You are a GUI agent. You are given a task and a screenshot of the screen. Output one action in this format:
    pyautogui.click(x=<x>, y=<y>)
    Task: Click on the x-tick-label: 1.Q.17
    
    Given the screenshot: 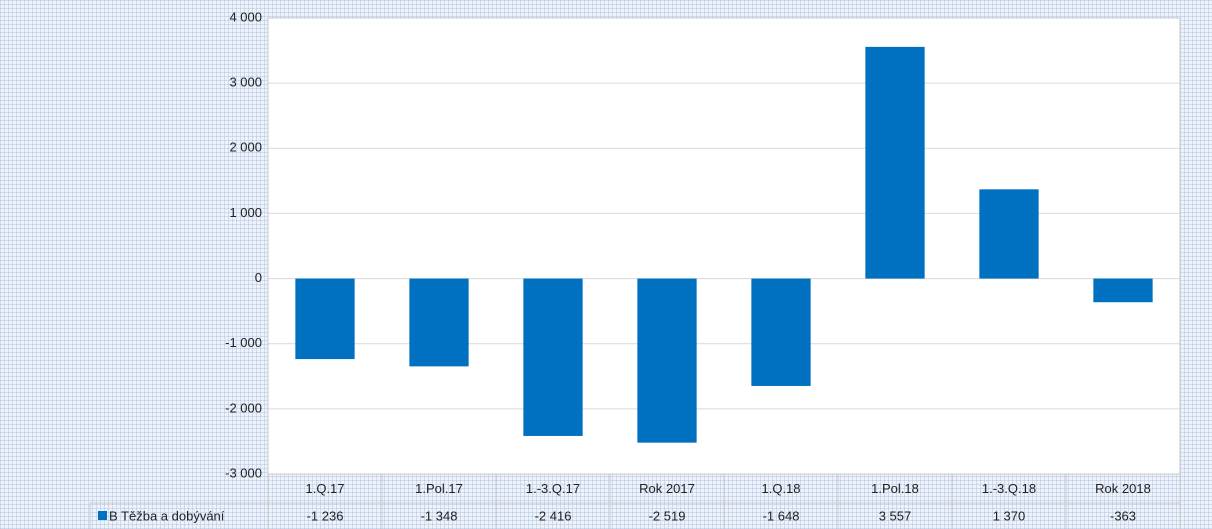 What is the action you would take?
    pyautogui.click(x=324, y=488)
    